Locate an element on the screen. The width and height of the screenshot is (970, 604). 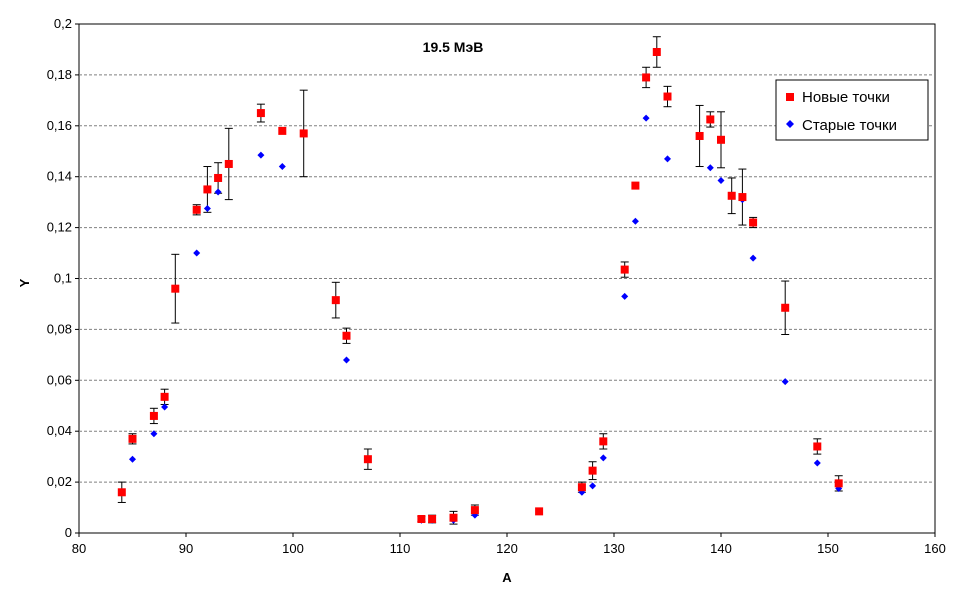
y-tick-label: 0,06 is located at coordinates (59, 379).